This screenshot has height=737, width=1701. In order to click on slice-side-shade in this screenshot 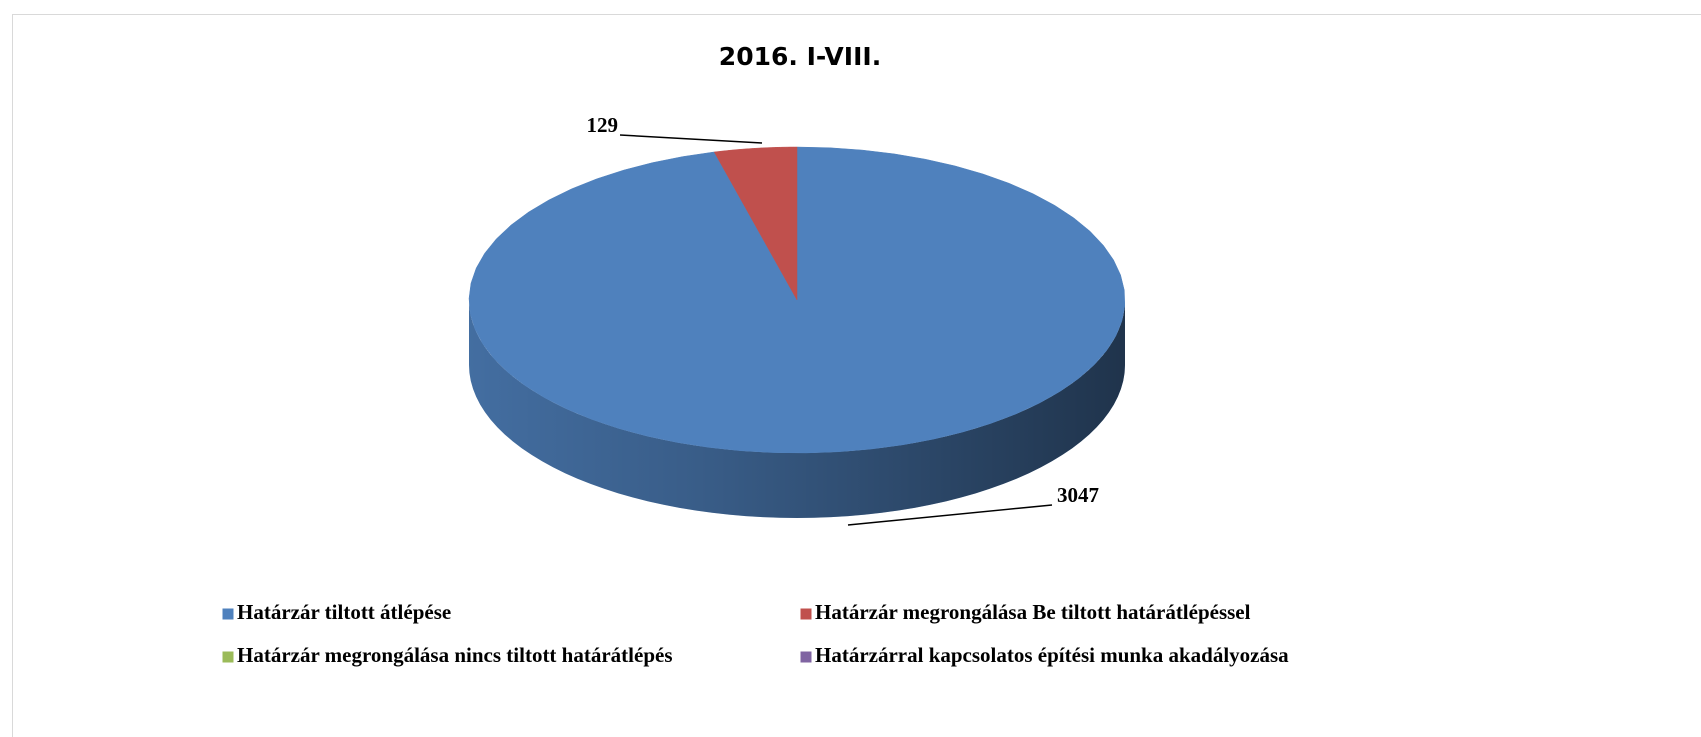, I will do `click(797, 409)`.